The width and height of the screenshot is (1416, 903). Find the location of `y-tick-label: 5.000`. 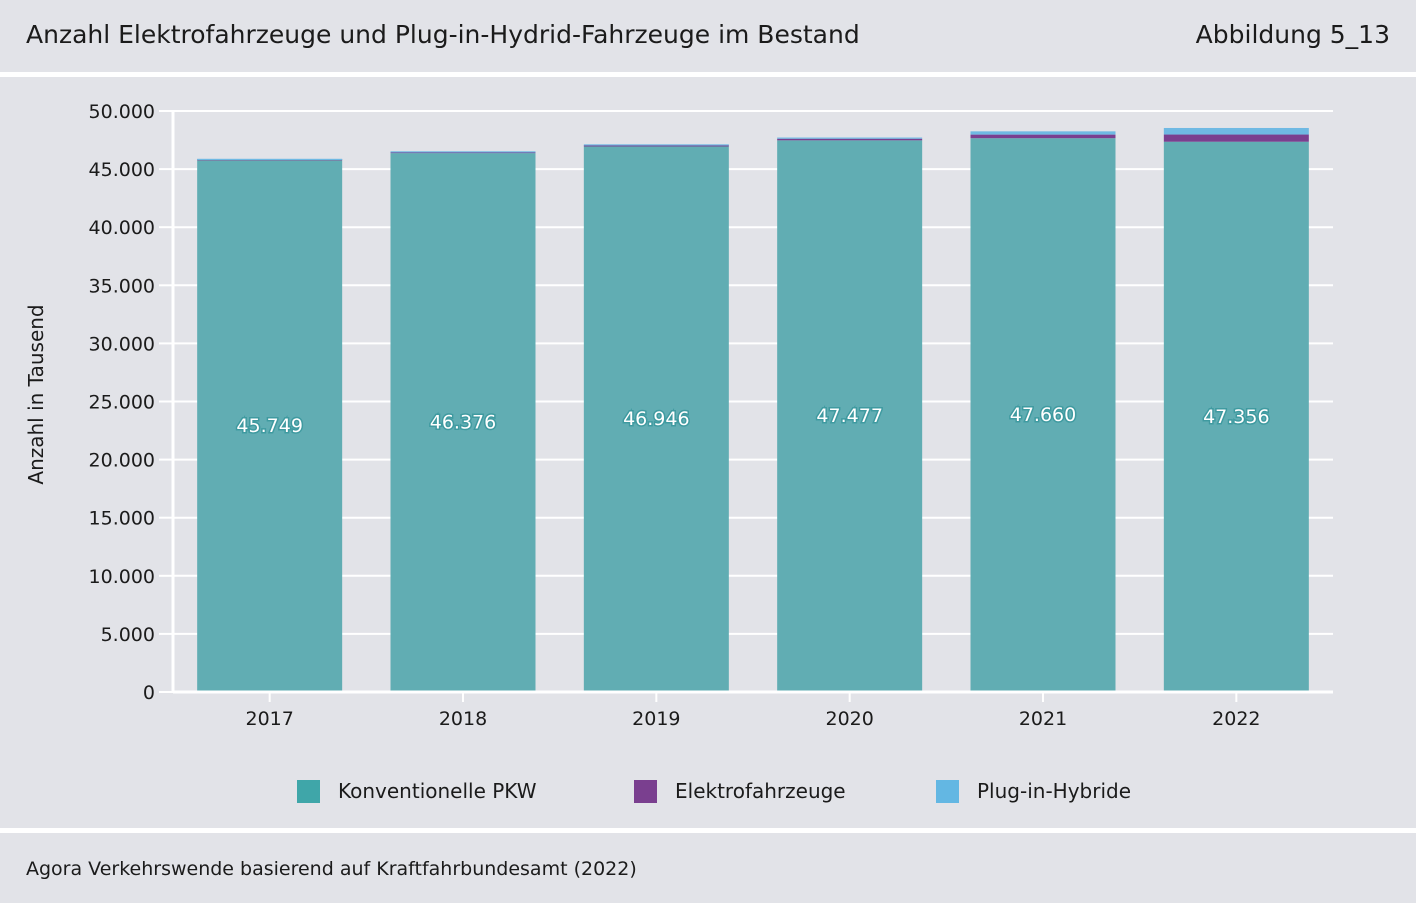

y-tick-label: 5.000 is located at coordinates (128, 635).